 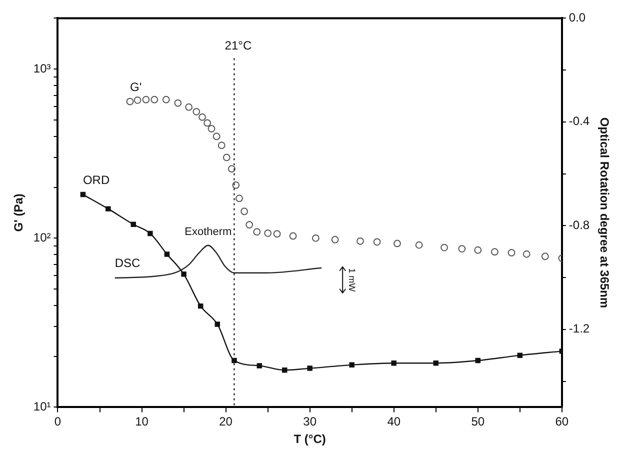 What do you see at coordinates (562, 421) in the screenshot?
I see `x-tick-label: 60` at bounding box center [562, 421].